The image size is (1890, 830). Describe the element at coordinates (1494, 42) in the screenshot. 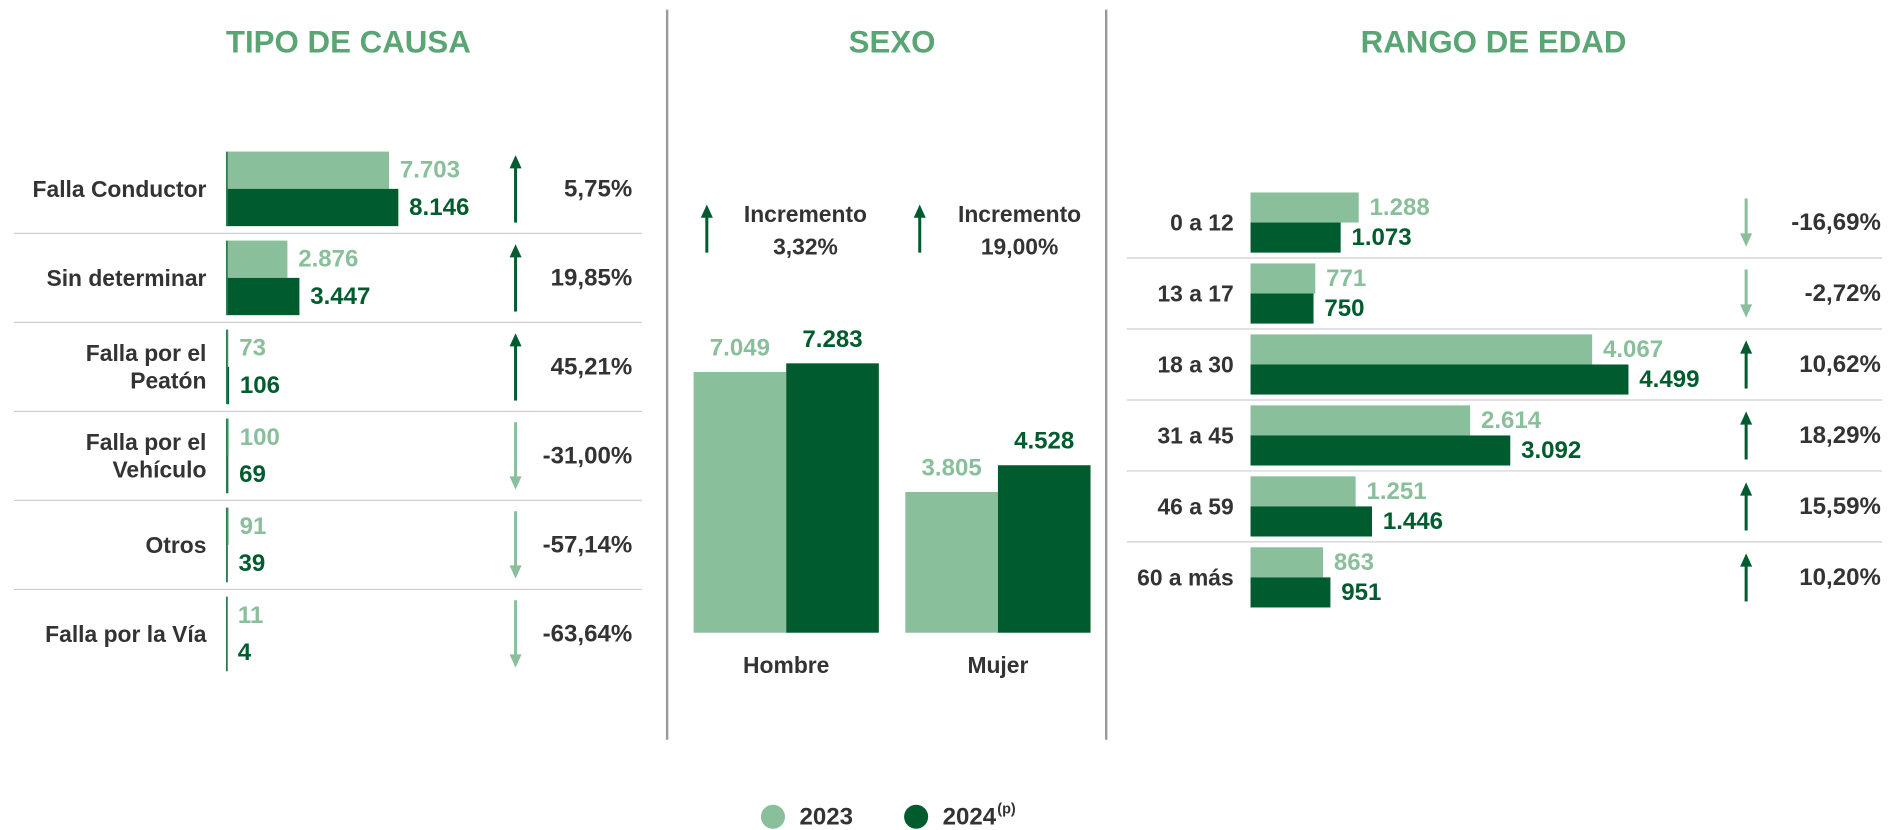

I see `chart-title: RANGO DE EDAD` at that location.